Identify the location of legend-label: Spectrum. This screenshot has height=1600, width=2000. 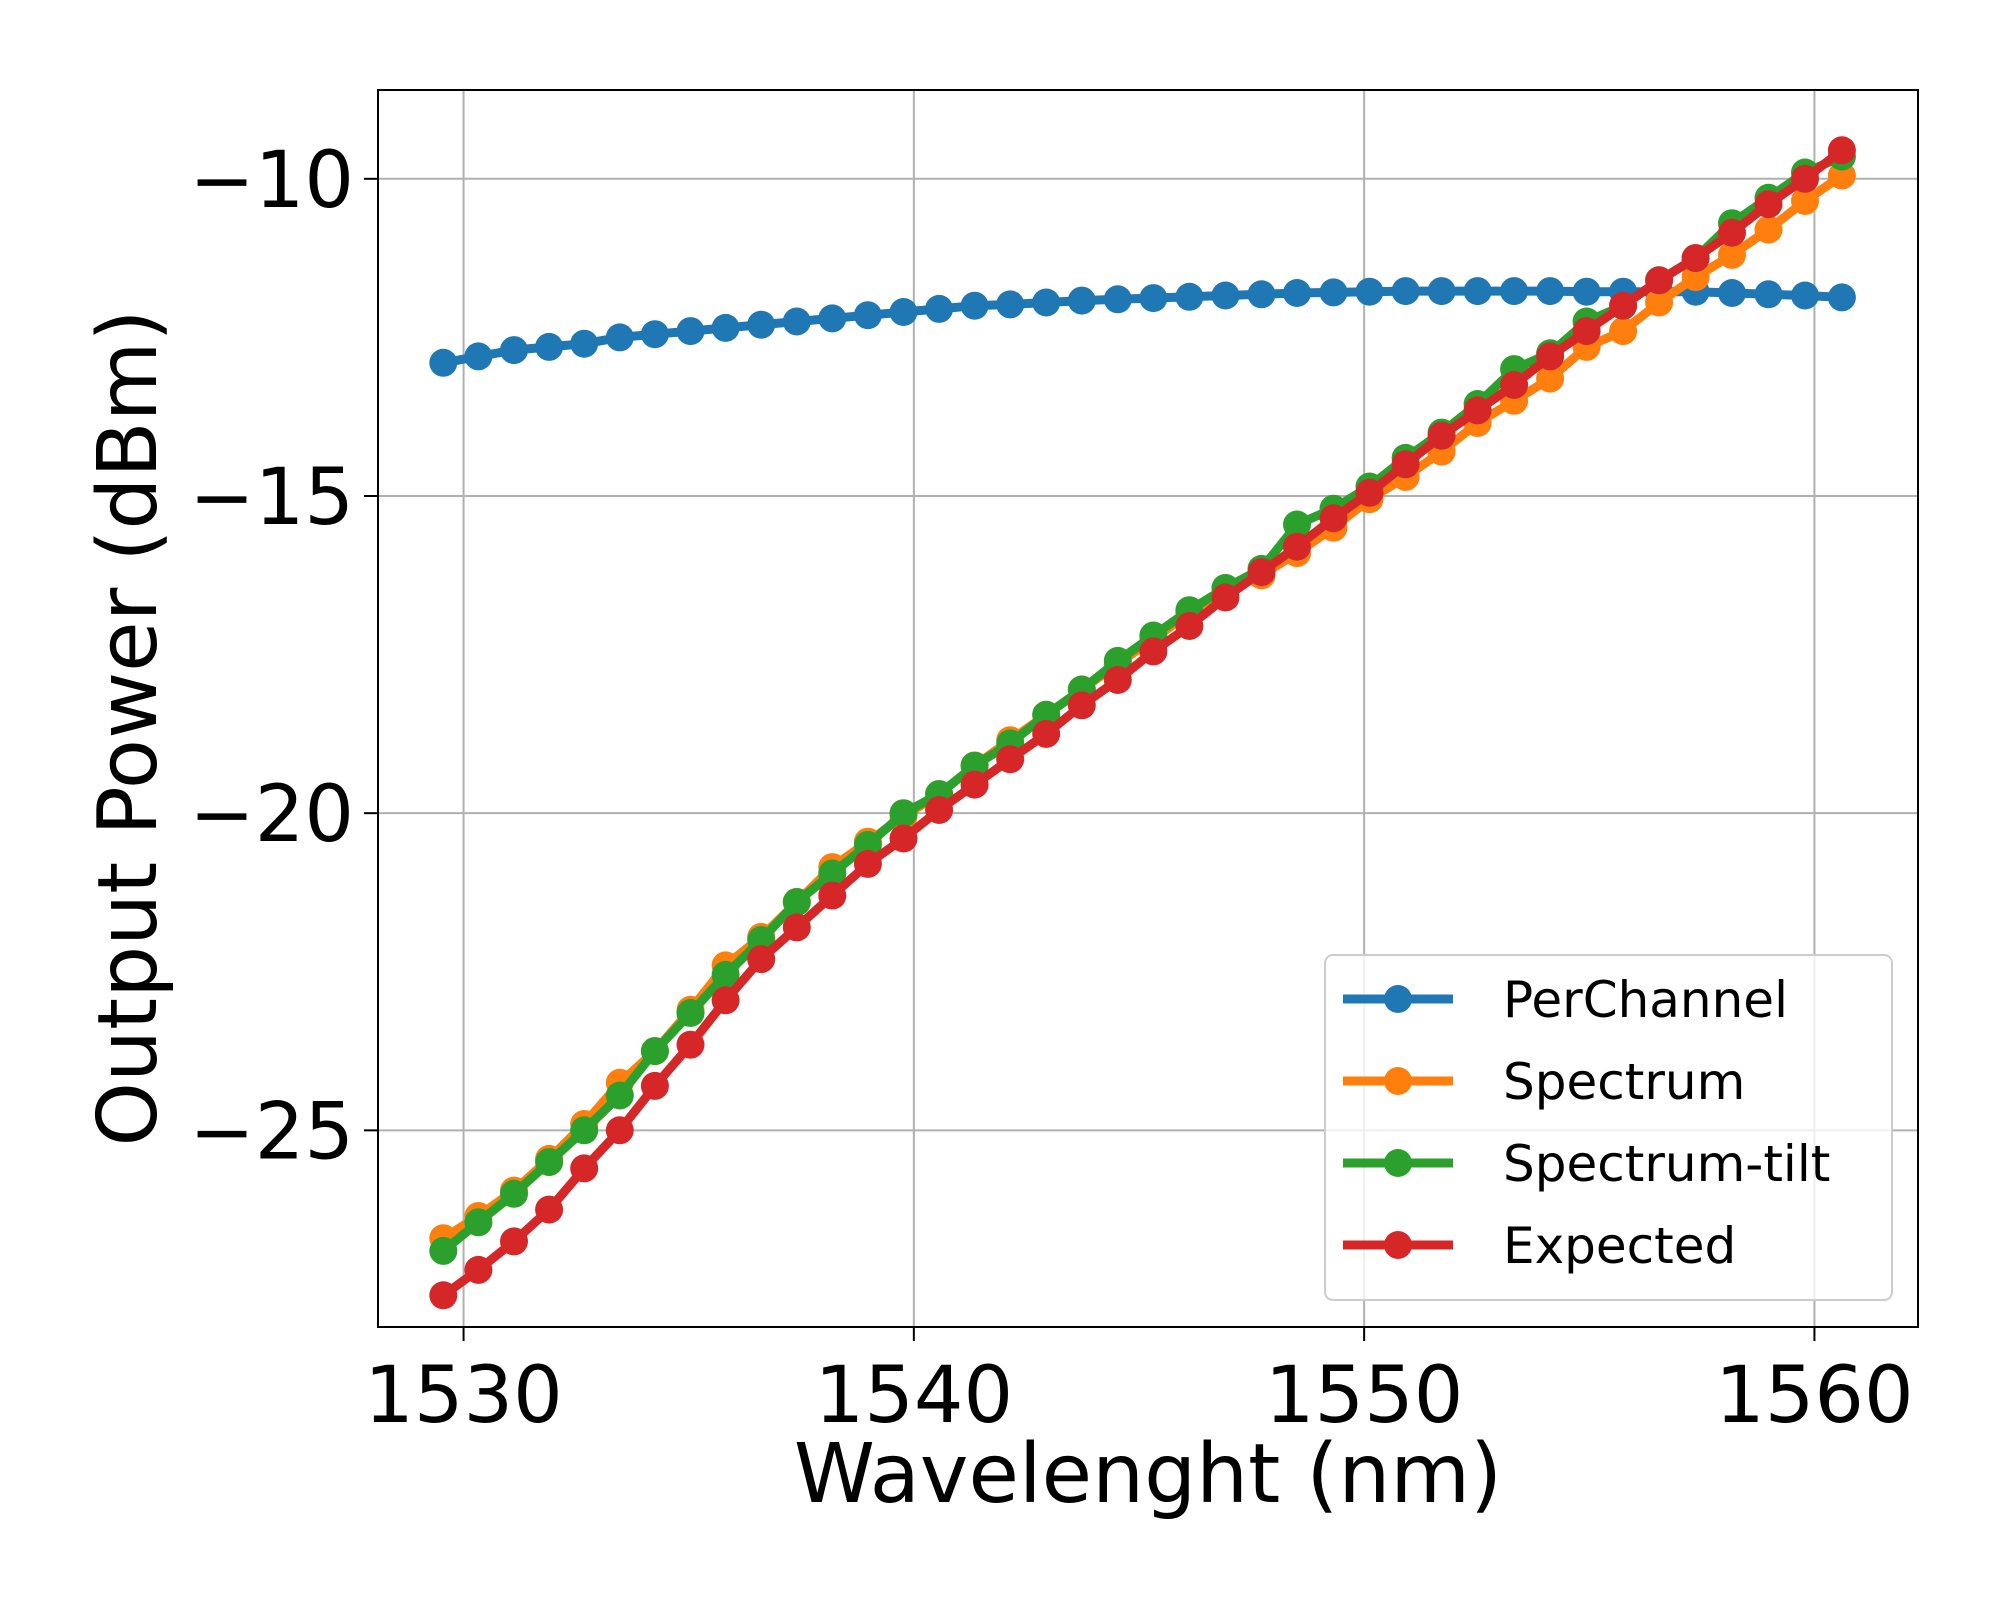
(1624, 1082).